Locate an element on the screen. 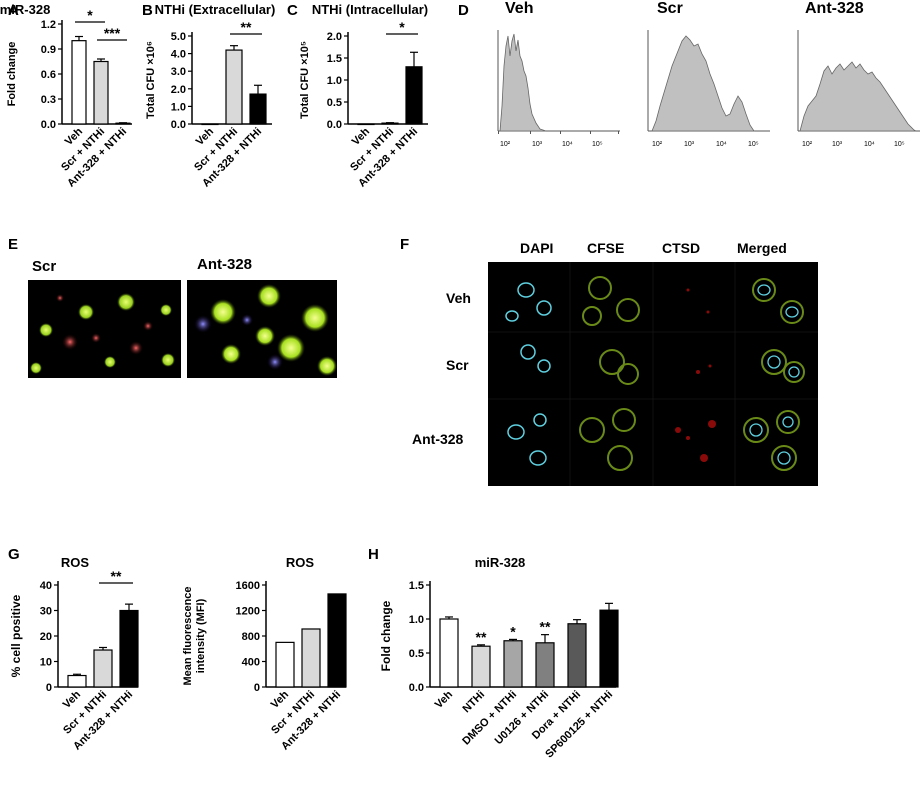 Image resolution: width=923 pixels, height=800 pixels. chart-C-sig-label: * is located at coordinates (402, 27).